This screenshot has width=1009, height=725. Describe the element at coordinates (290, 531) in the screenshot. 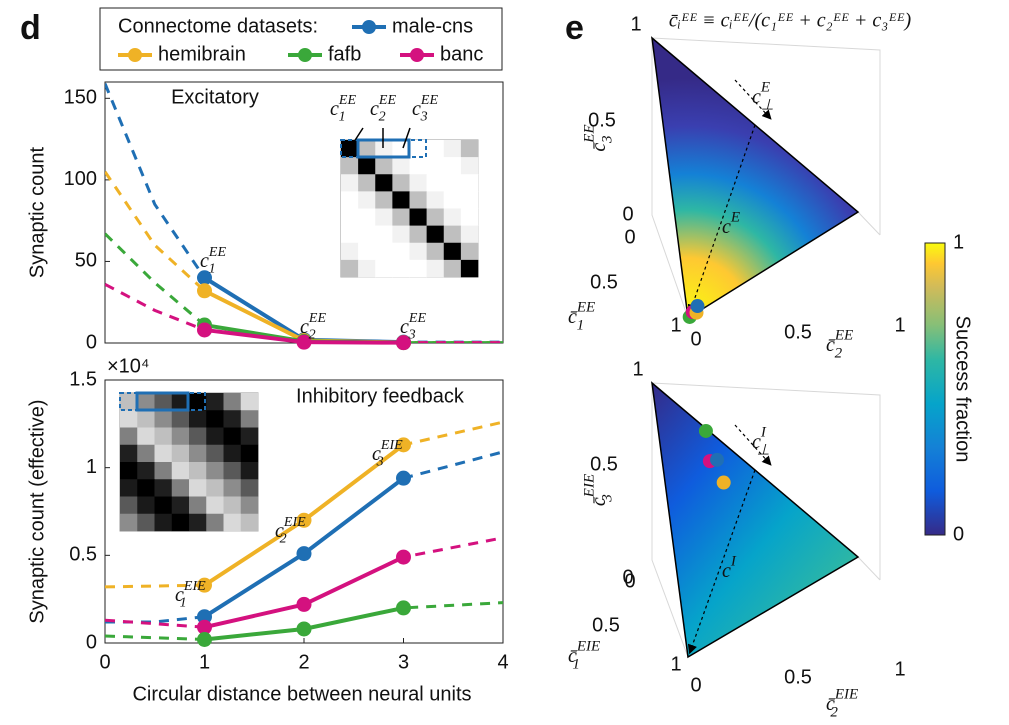

I see `math-label: cEIE 2` at that location.